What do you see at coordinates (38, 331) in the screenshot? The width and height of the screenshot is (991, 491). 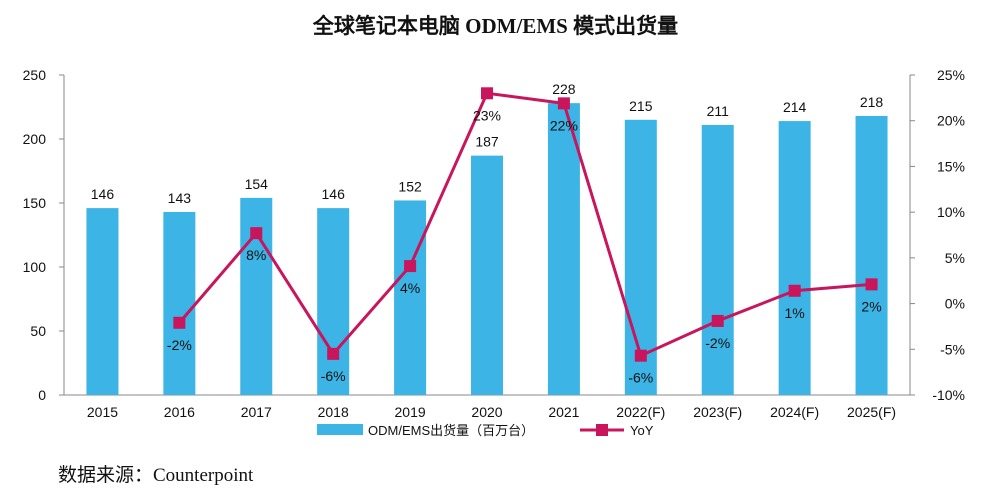 I see `left-tick-label: 50` at bounding box center [38, 331].